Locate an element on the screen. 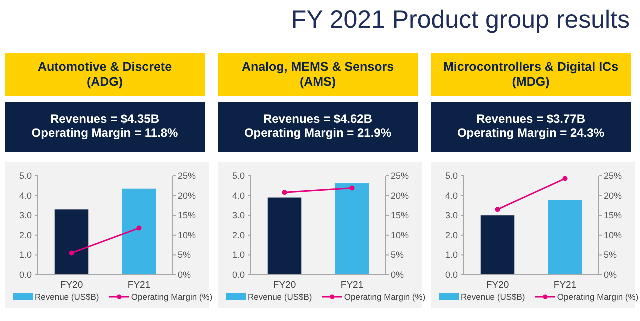 The image size is (640, 321). text: FY 2021 Product group results is located at coordinates (460, 20).